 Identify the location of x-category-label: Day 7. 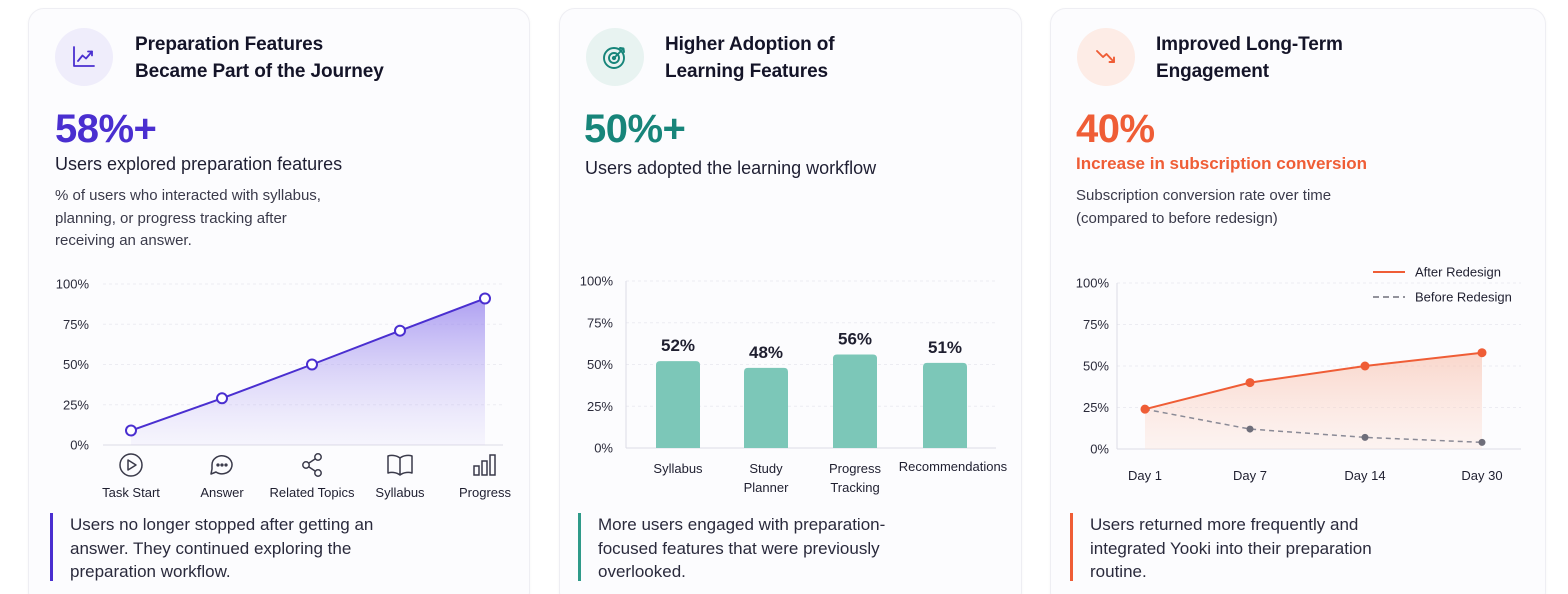
(1250, 475).